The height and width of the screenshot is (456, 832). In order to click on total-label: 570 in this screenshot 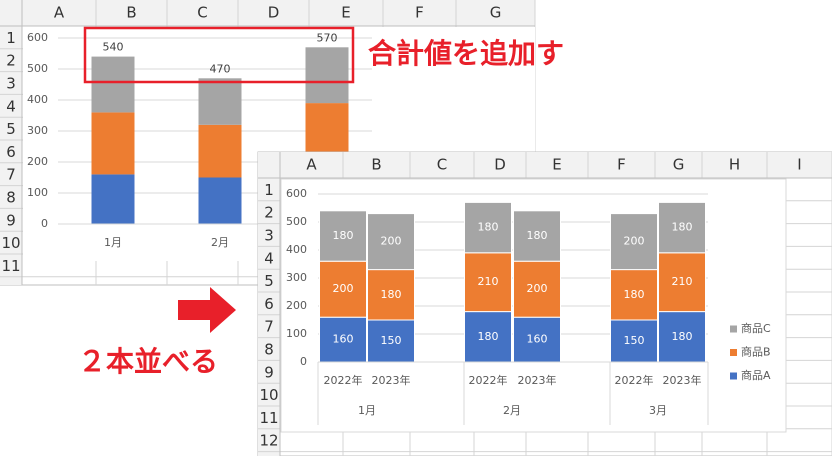, I will do `click(327, 37)`.